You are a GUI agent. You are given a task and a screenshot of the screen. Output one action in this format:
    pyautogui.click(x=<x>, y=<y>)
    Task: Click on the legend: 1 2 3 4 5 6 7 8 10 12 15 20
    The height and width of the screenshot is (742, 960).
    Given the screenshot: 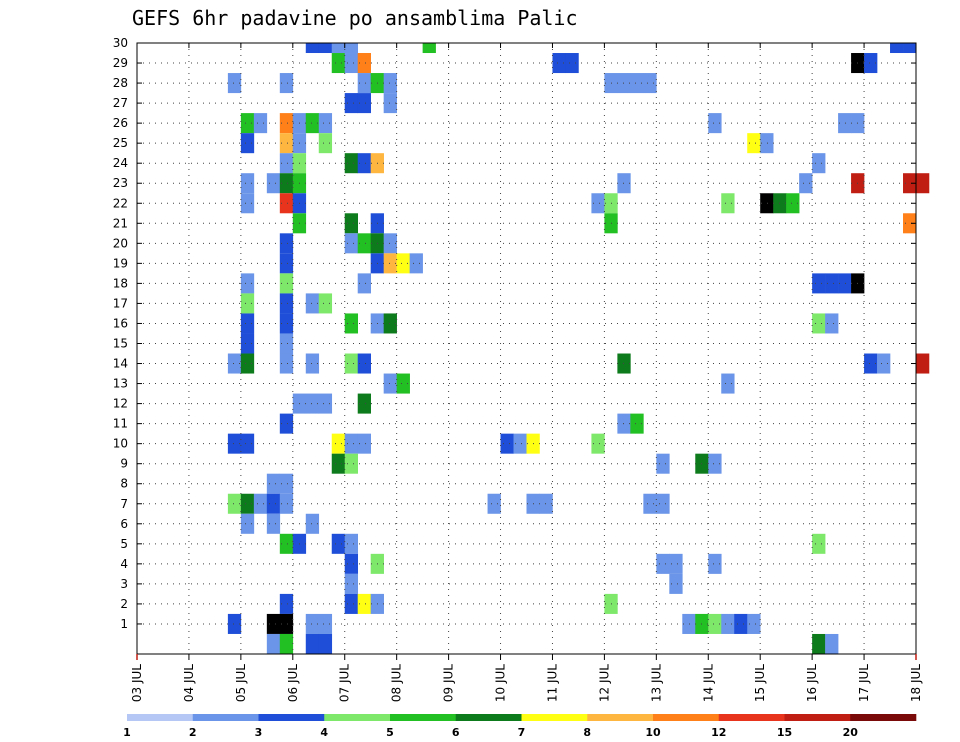 What is the action you would take?
    pyautogui.click(x=520, y=726)
    